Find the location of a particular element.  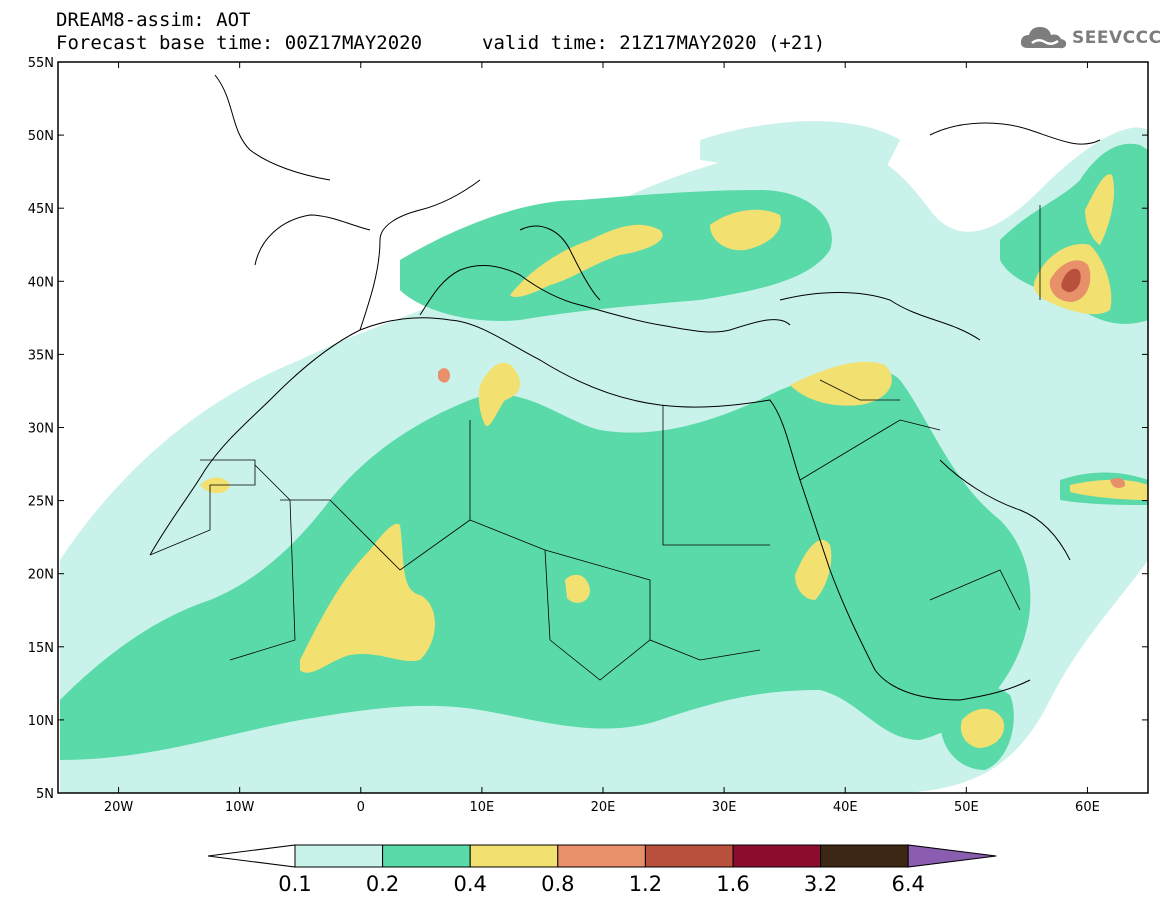

lon-label: 40E is located at coordinates (845, 807).